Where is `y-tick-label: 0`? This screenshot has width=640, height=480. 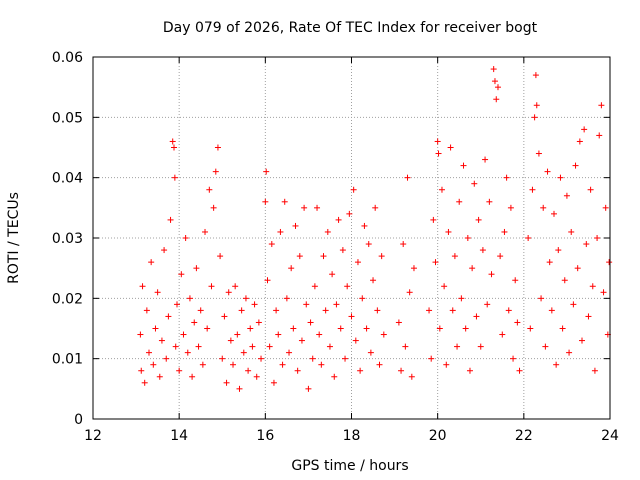 y-tick-label: 0 is located at coordinates (78, 420).